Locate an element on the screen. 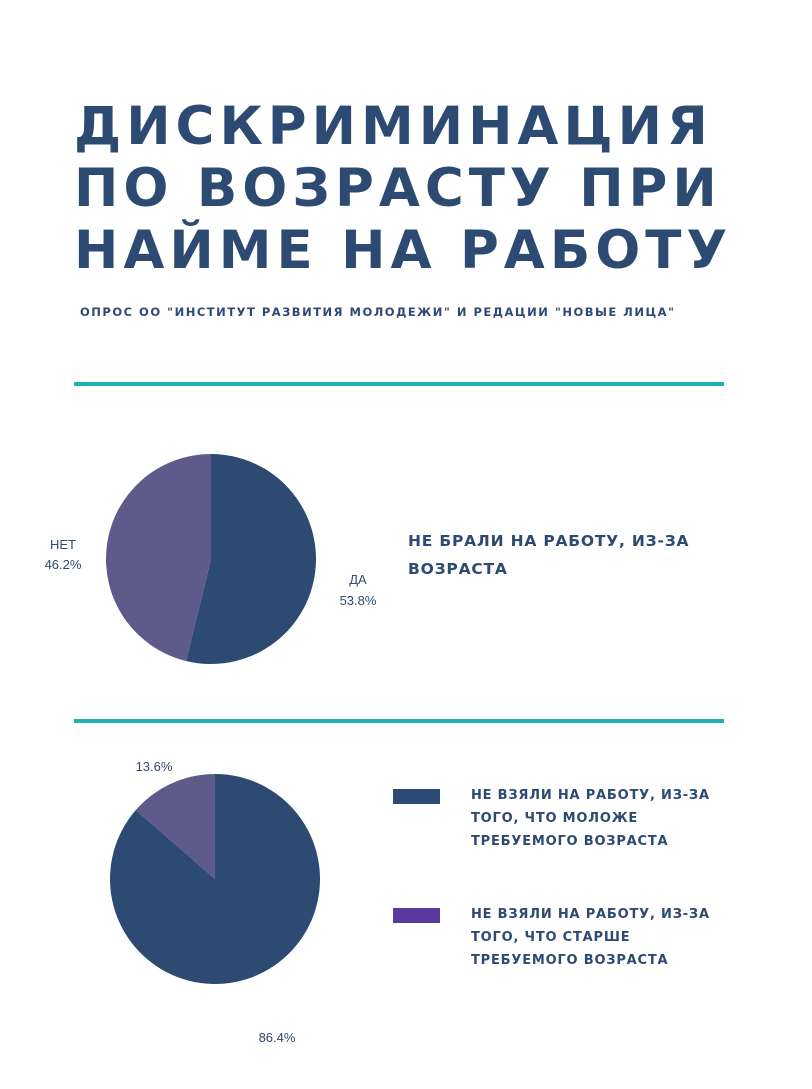 This screenshot has width=812, height=1089. pie2-label-older-value: 13.6% is located at coordinates (154, 766).